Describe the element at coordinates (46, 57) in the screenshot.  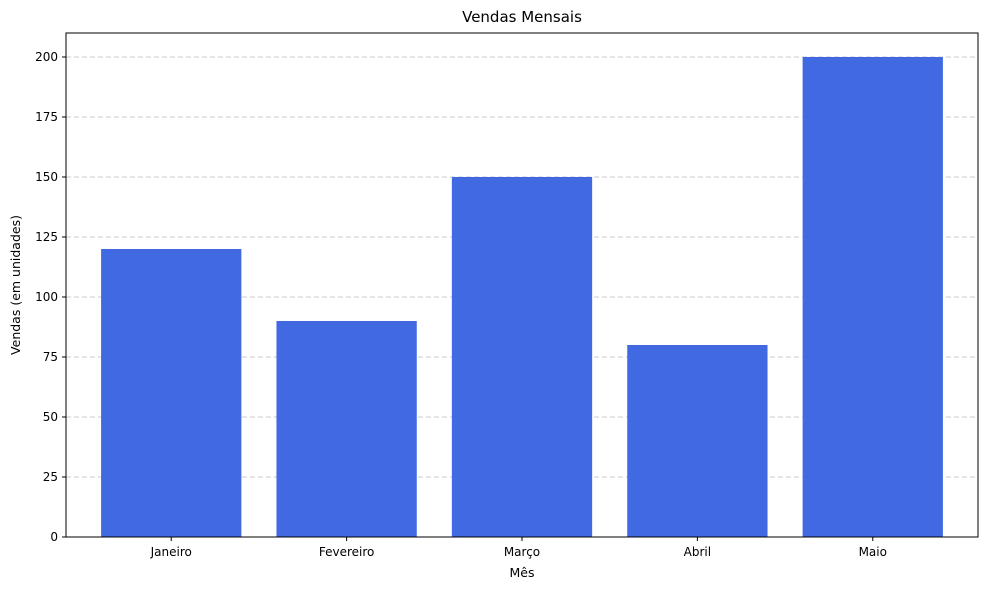
I see `y-tick-label: 200` at that location.